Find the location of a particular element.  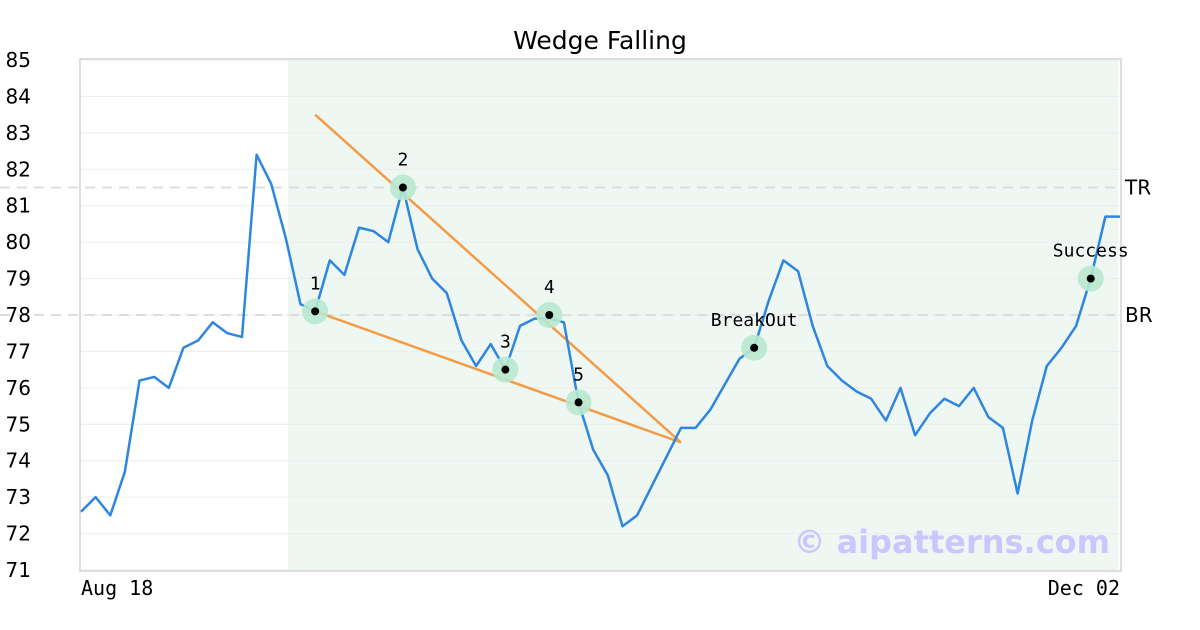

x-tick-label: Aug 18 is located at coordinates (117, 588).